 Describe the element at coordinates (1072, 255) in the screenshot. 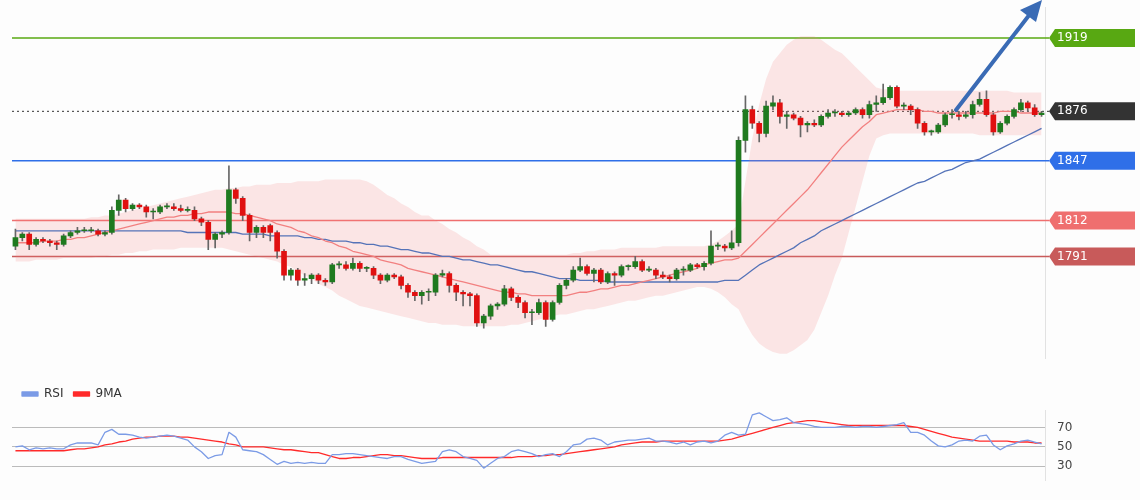

I see `y-tick-label: 1791` at that location.